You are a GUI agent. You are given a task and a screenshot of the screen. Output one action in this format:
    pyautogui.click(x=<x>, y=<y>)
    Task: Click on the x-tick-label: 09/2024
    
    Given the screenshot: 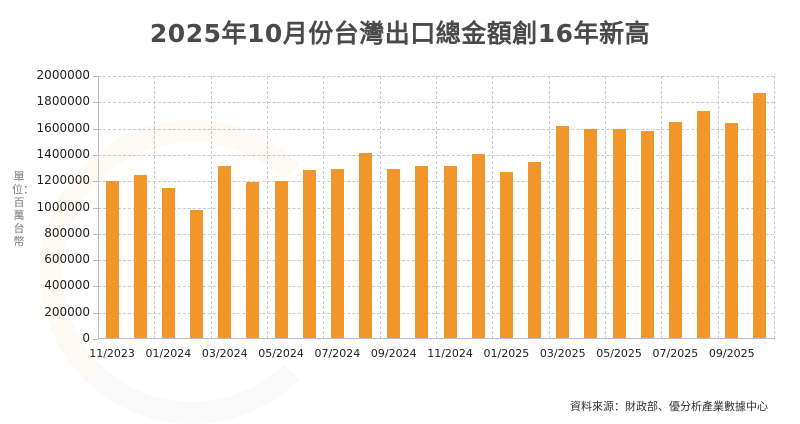 What is the action you would take?
    pyautogui.click(x=393, y=353)
    